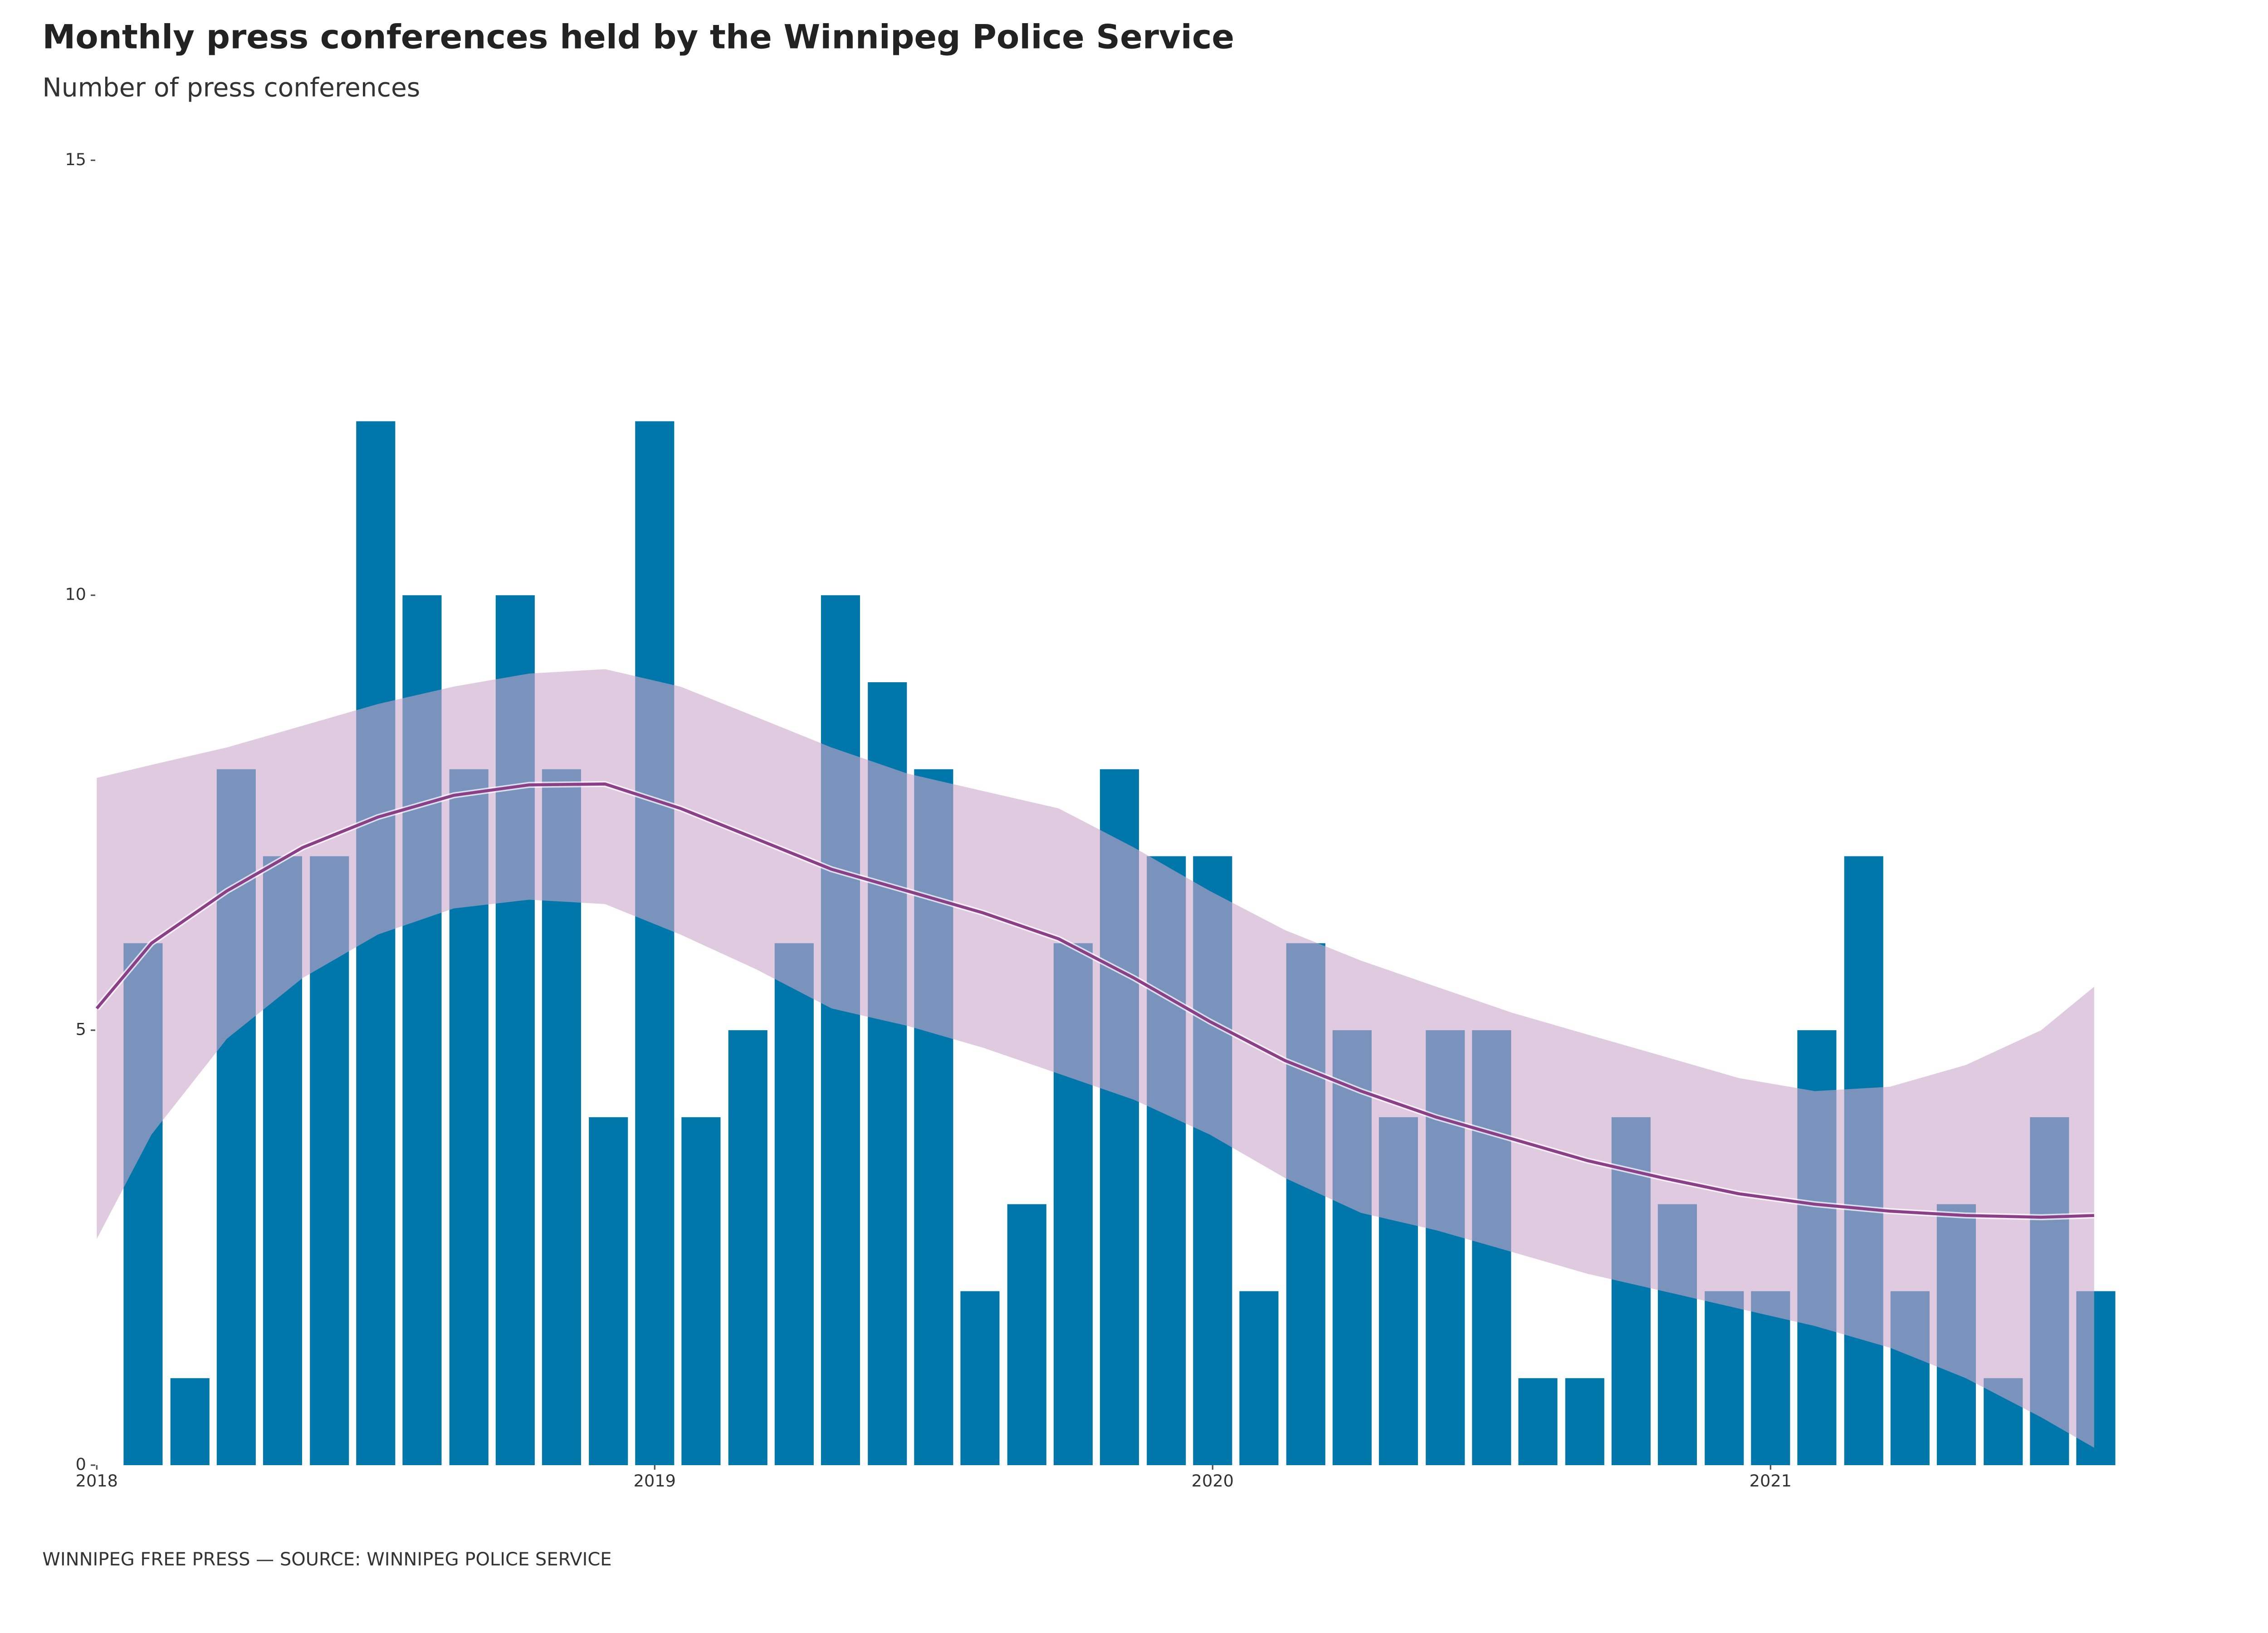 Image resolution: width=2268 pixels, height=1633 pixels. Describe the element at coordinates (97, 1481) in the screenshot. I see `x-tick-label: 2018` at that location.